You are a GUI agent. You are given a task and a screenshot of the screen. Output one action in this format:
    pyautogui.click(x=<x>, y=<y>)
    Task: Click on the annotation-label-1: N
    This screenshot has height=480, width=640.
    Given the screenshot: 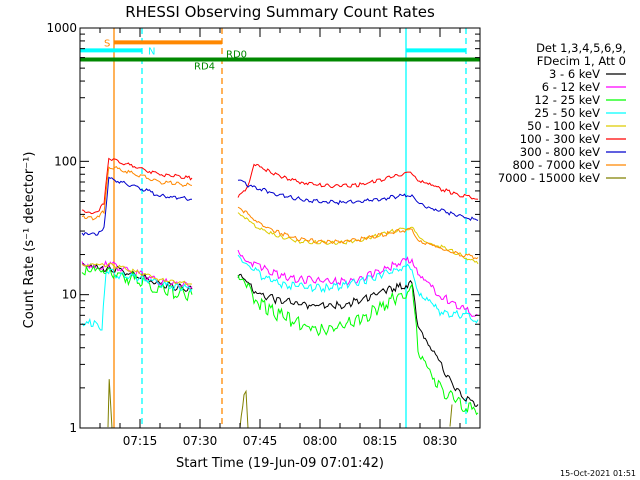 What is the action you would take?
    pyautogui.click(x=151, y=51)
    